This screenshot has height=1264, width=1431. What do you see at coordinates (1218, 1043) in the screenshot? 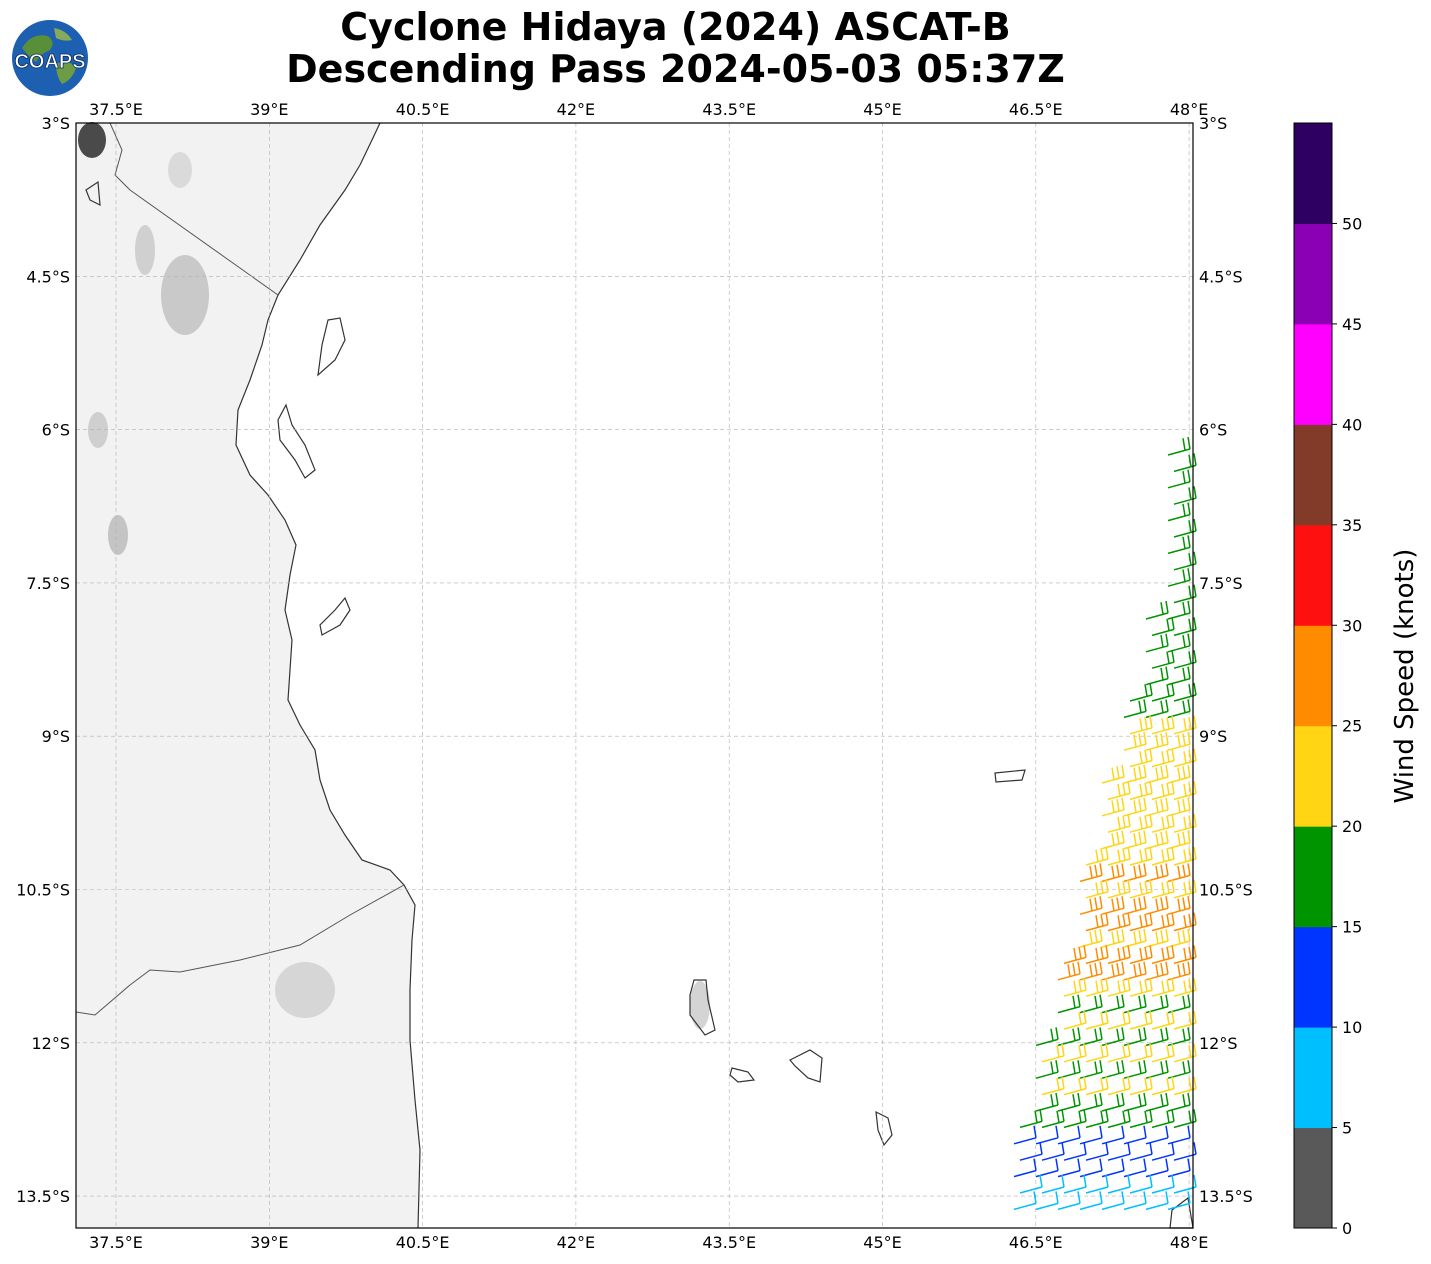
I see `lat-tick-label: 12°S` at bounding box center [1218, 1043].